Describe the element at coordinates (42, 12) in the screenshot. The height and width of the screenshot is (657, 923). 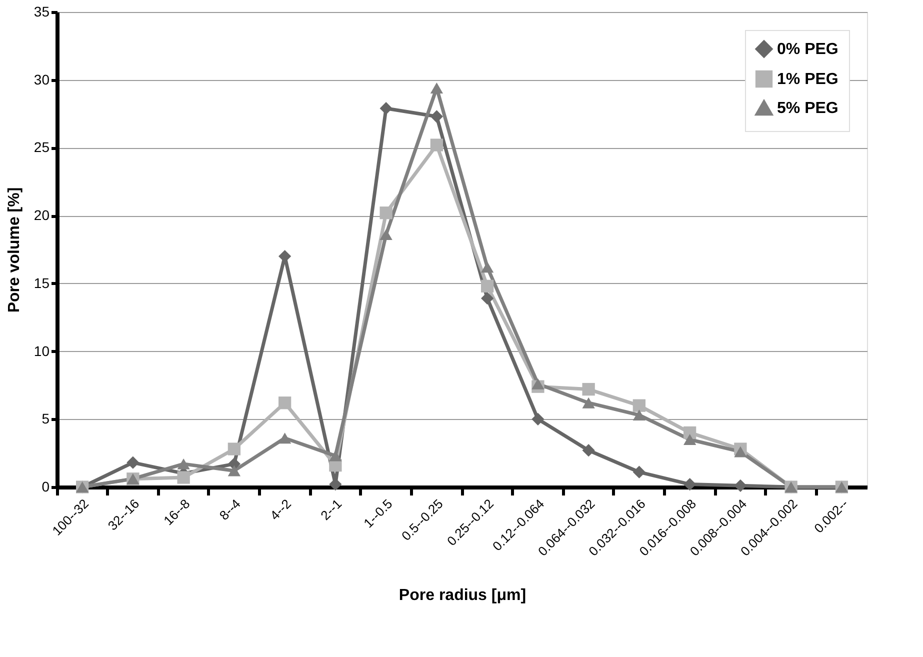
I see `y-tick-label: 35` at that location.